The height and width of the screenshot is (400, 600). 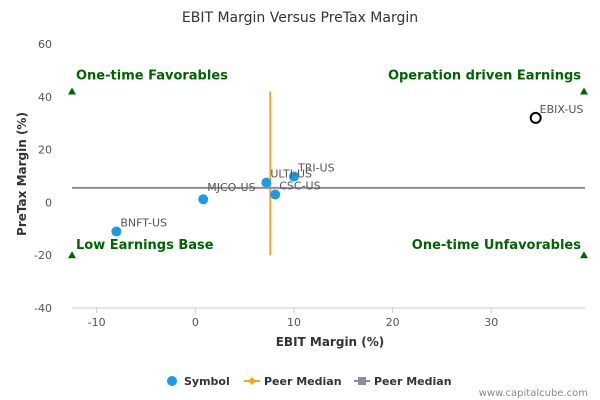 I want to click on quadrant-marker-top-right, so click(x=584, y=91).